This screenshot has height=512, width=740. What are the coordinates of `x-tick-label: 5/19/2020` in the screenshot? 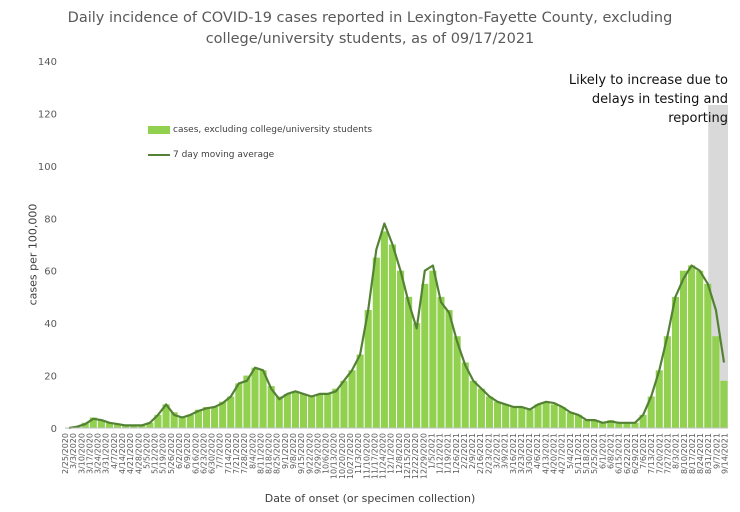 It's located at (163, 453).